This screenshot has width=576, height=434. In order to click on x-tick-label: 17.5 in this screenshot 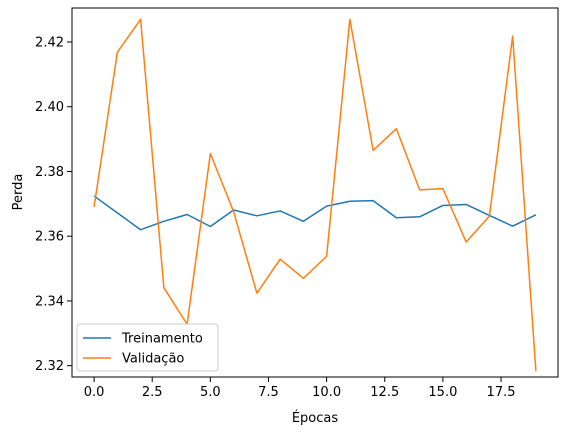, I will do `click(501, 392)`.